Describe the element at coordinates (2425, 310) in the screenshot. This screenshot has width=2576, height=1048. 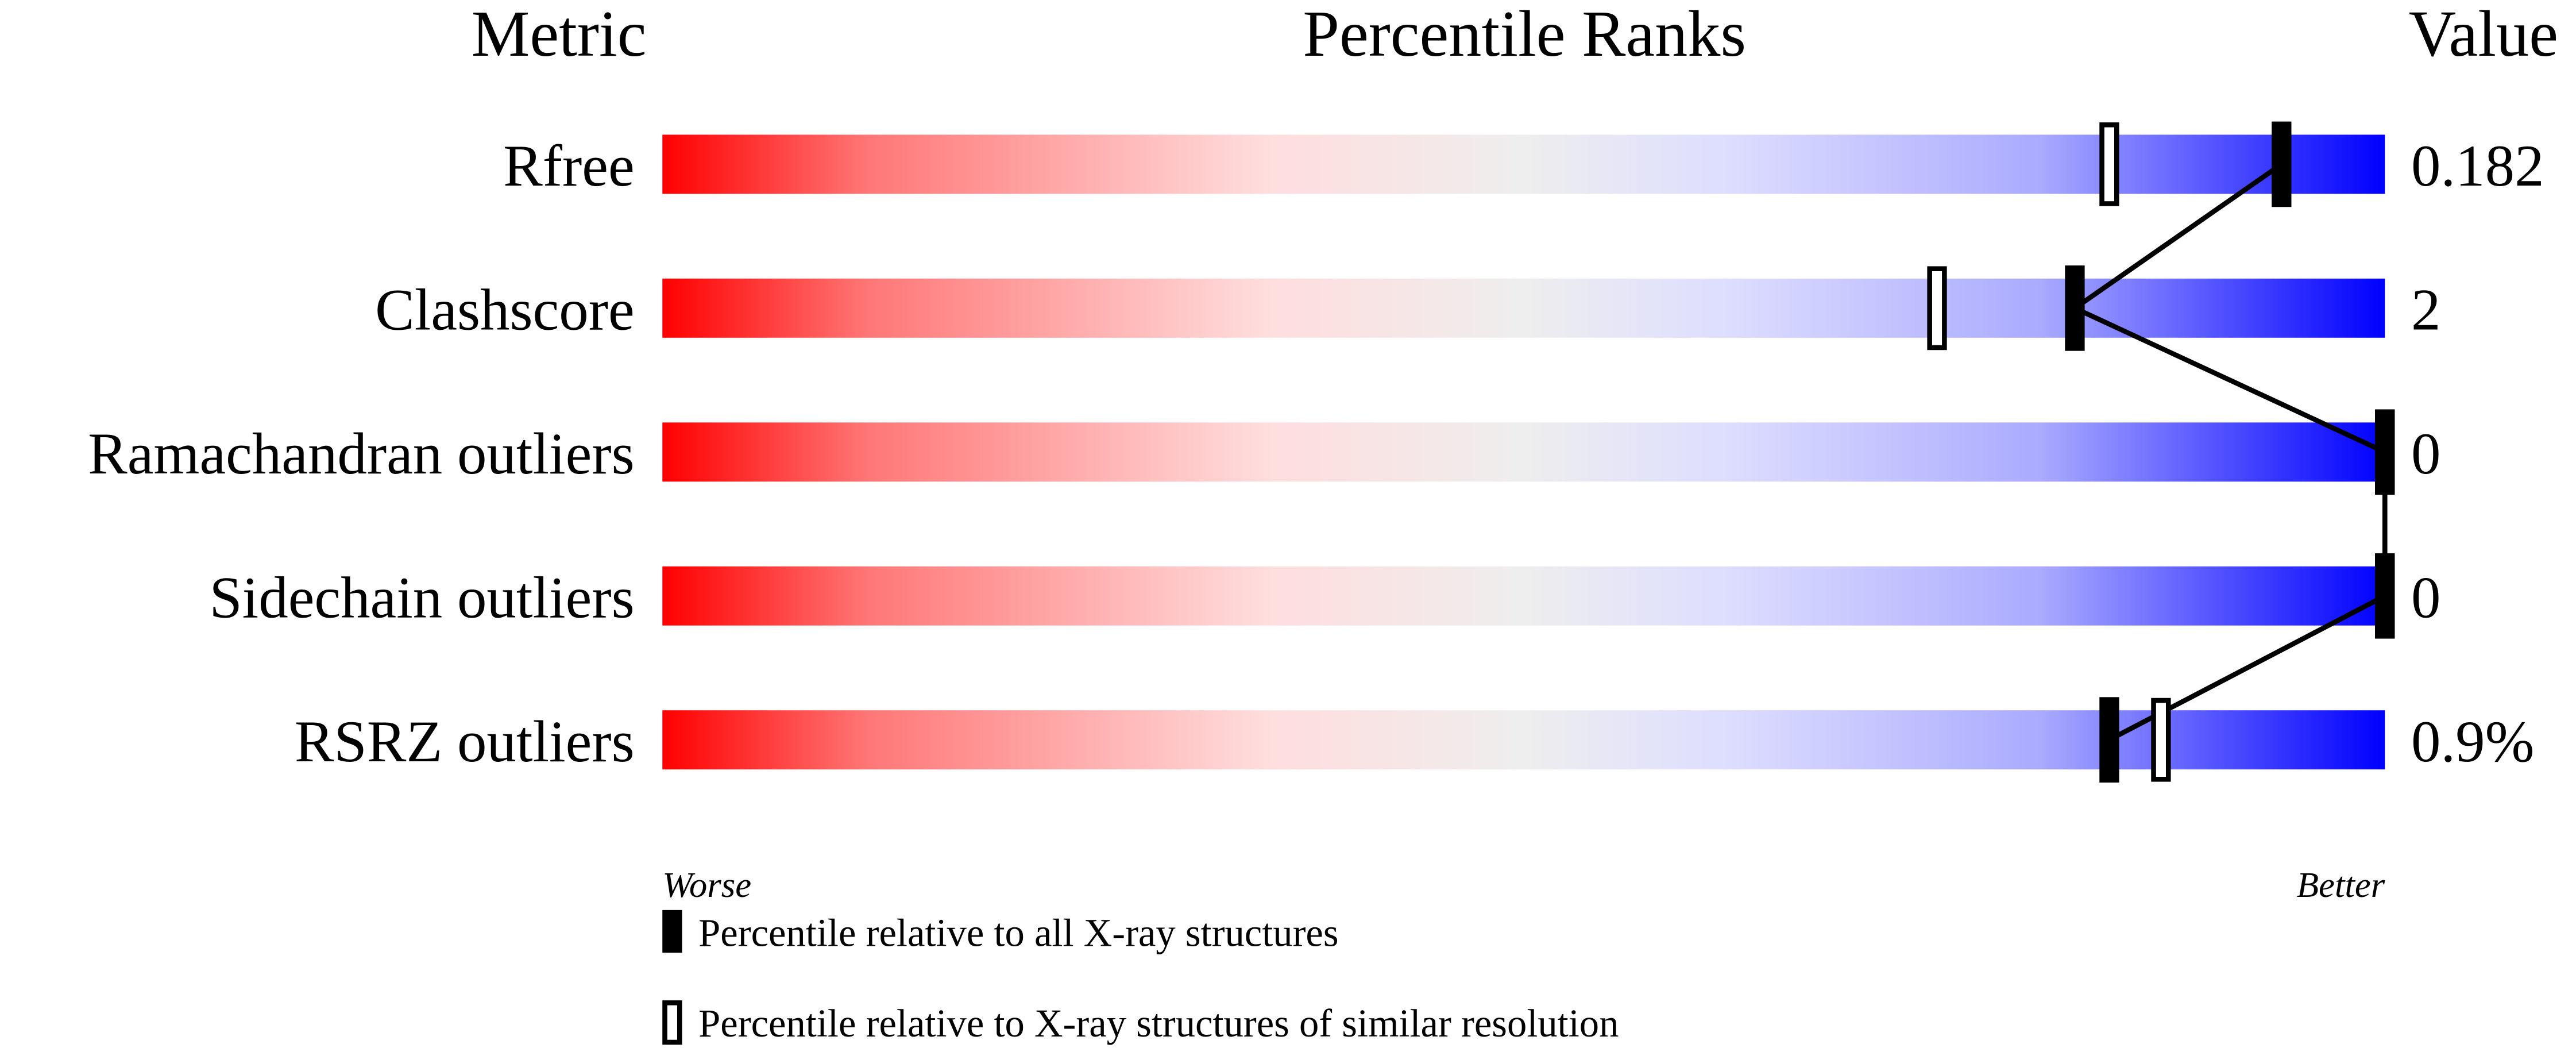
I see `metric-value: 2` at that location.